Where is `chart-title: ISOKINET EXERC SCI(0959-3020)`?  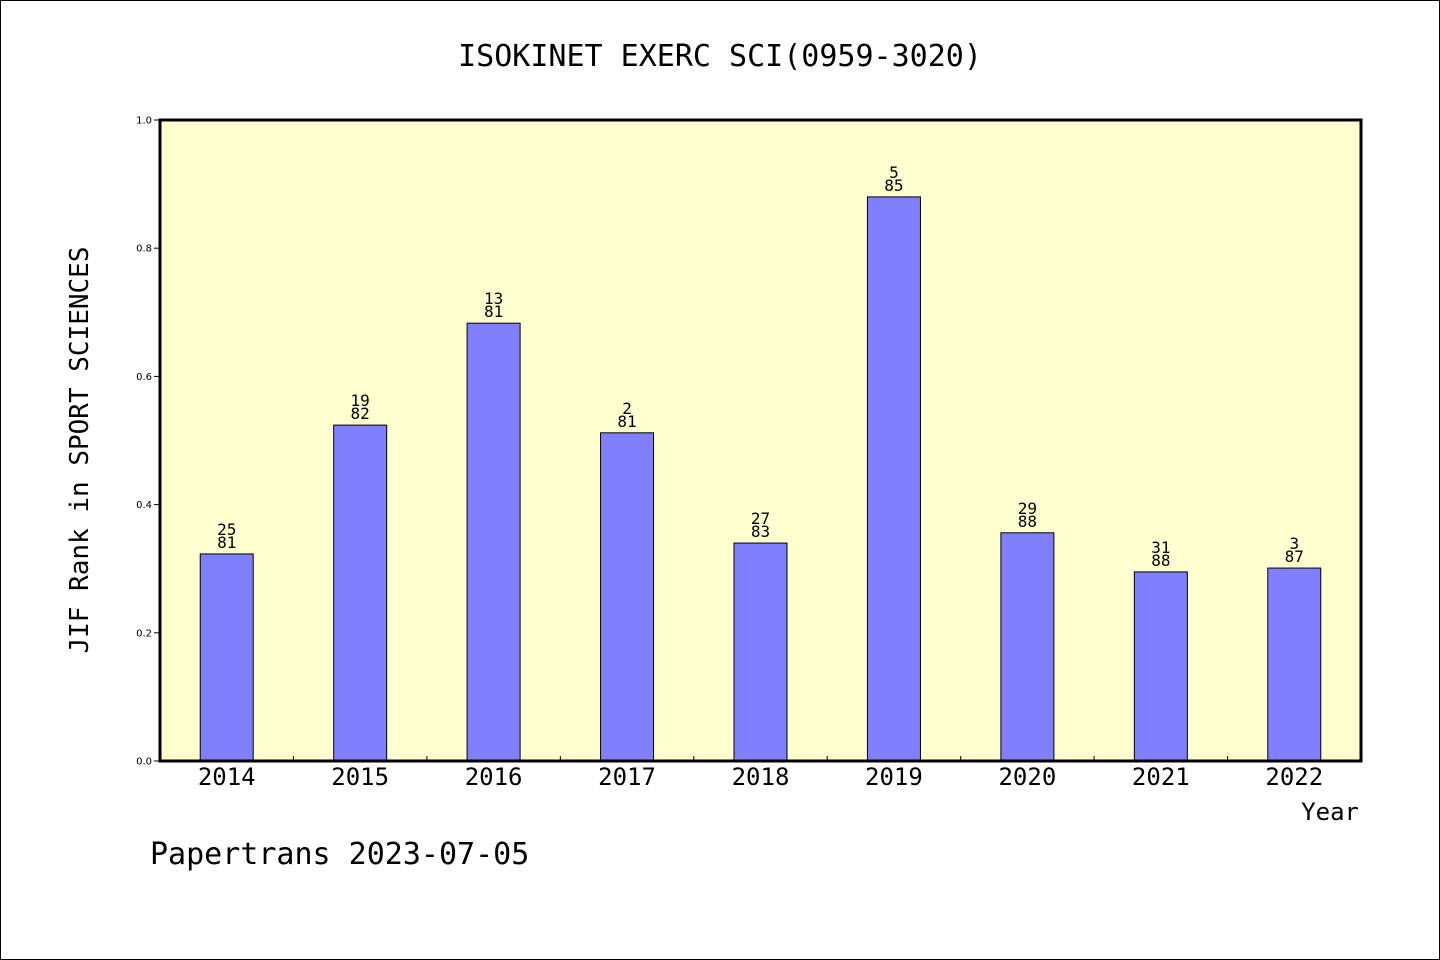 chart-title: ISOKINET EXERC SCI(0959-3020) is located at coordinates (720, 56).